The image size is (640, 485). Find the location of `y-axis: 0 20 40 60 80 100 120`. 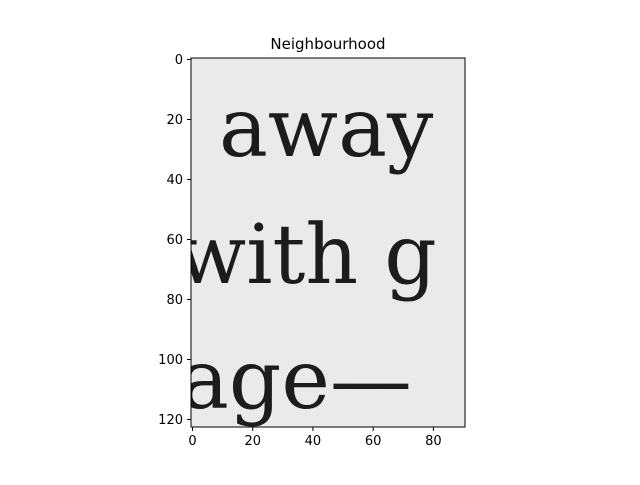

y-axis: 0 20 40 60 80 100 120 is located at coordinates (174, 240).